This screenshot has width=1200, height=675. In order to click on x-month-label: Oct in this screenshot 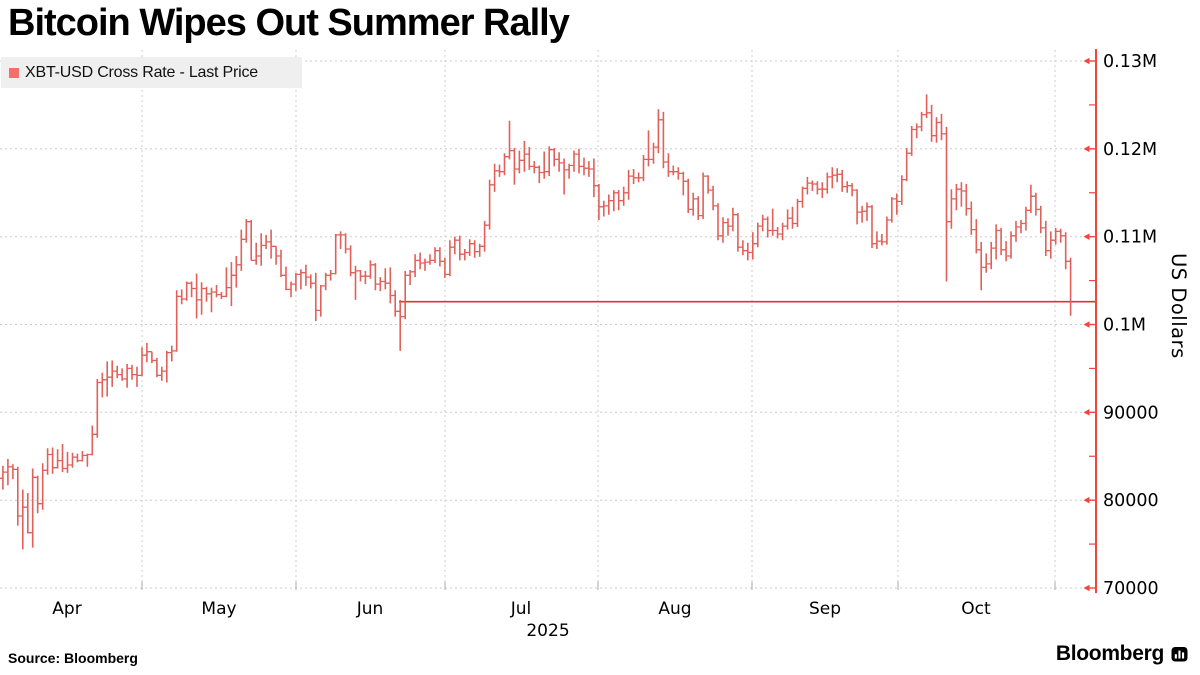, I will do `click(976, 609)`.